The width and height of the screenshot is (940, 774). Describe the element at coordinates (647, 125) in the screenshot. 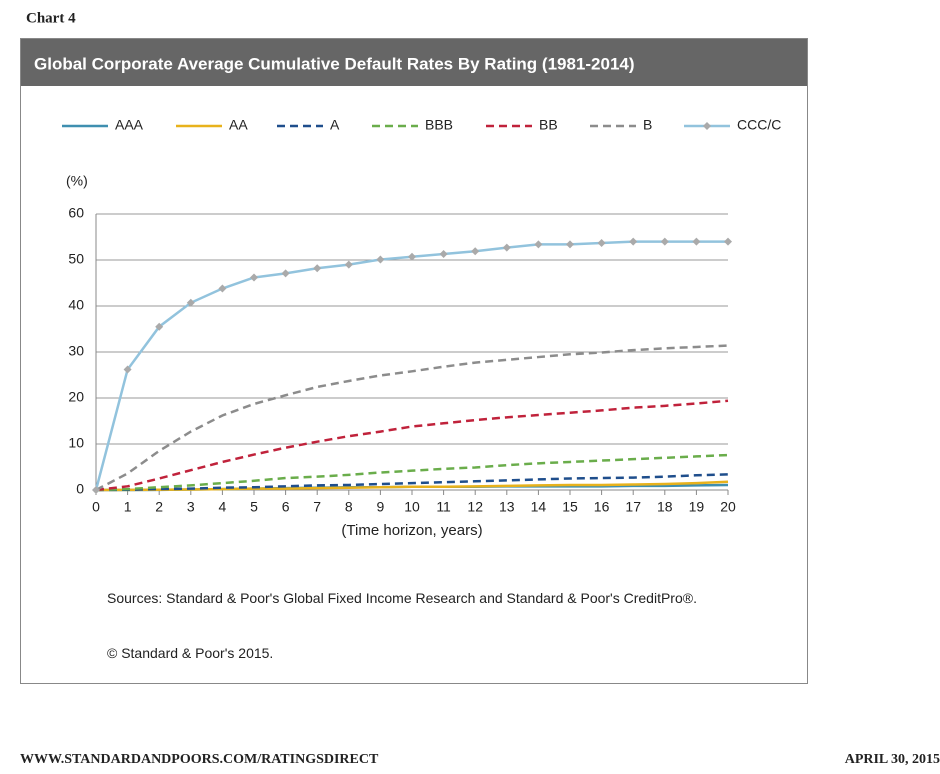

I see `legend-label: B` at that location.